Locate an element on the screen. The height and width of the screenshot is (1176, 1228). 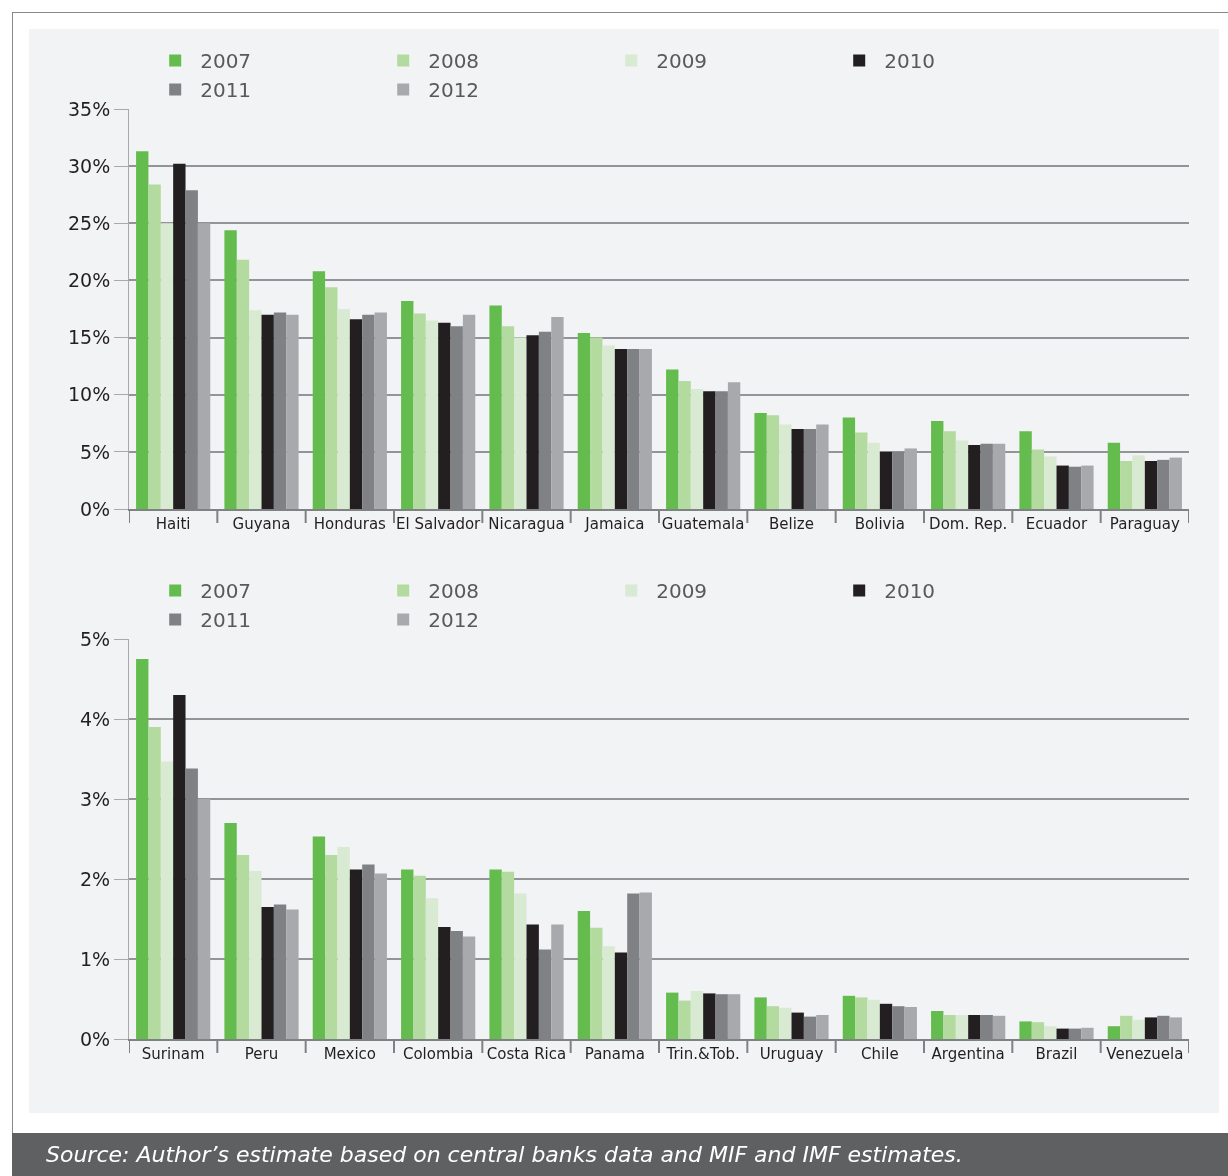
x-tick-label: Jamaica is located at coordinates (614, 524).